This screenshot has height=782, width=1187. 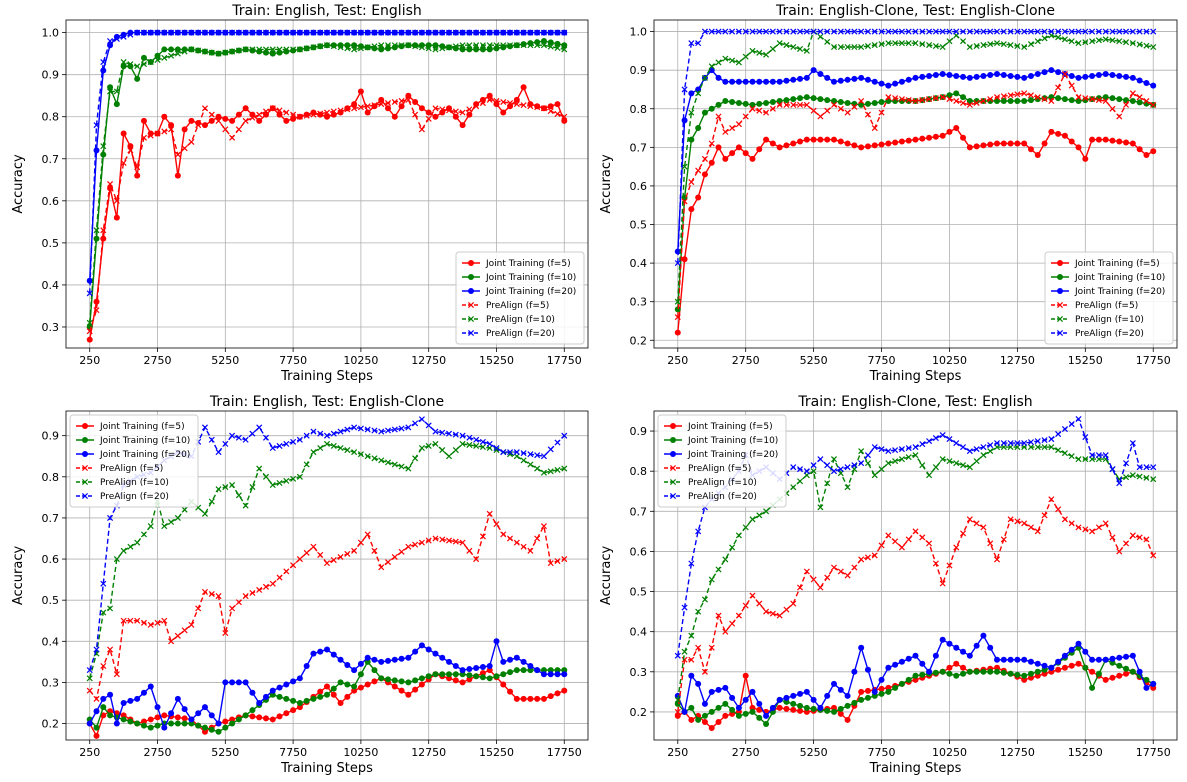 What do you see at coordinates (18, 576) in the screenshot?
I see `y-axis-label: Accuracy` at bounding box center [18, 576].